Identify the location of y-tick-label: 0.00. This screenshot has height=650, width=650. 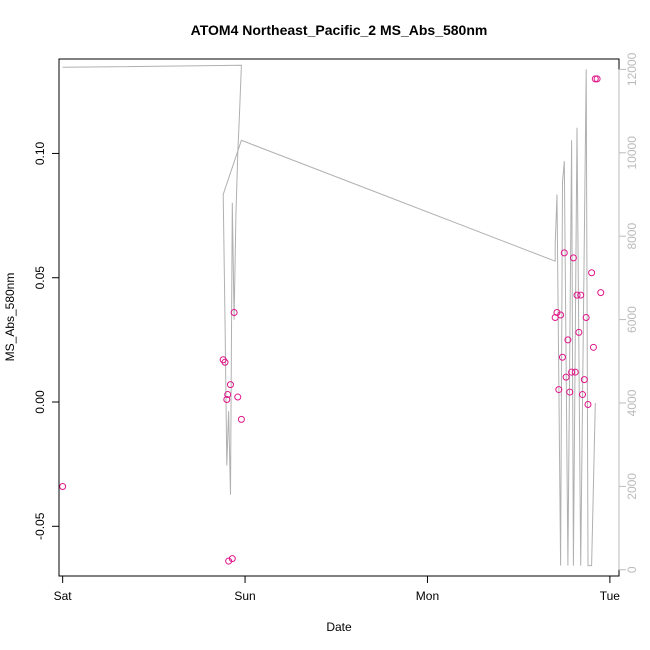
(40, 402).